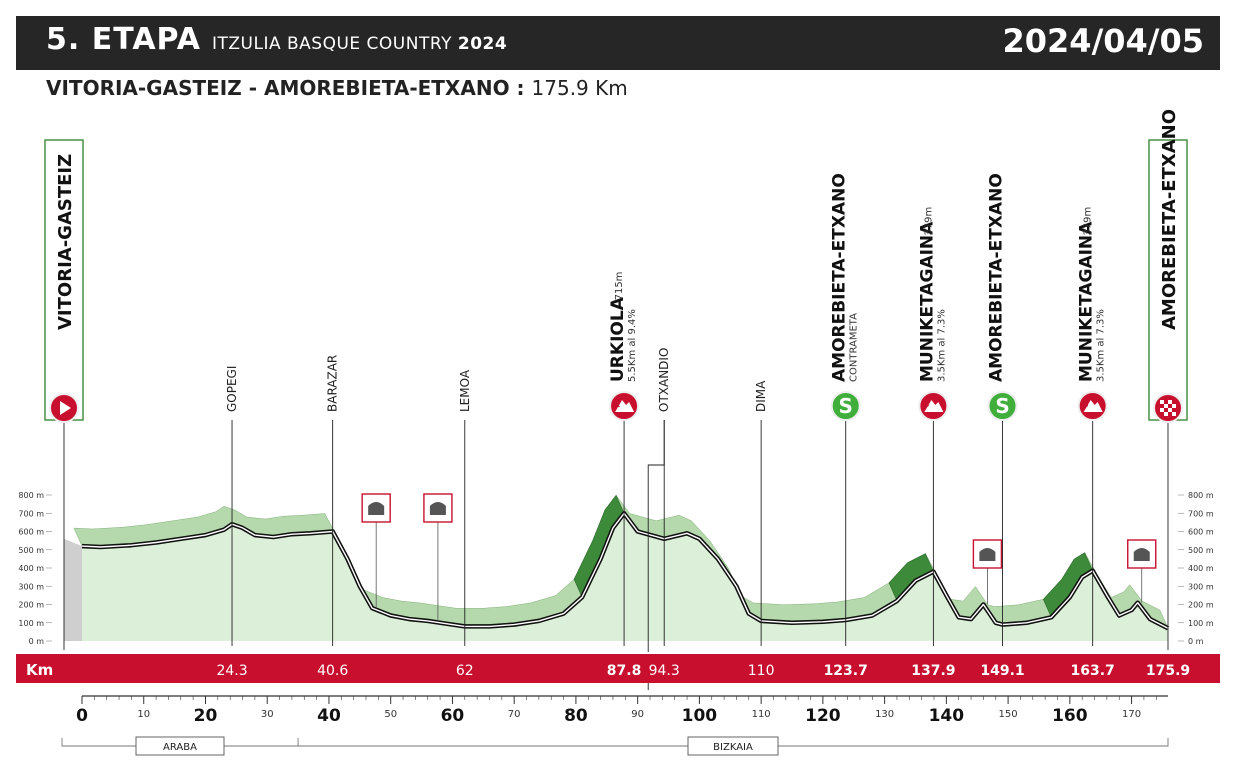  I want to click on km-bar-label: Km, so click(39, 670).